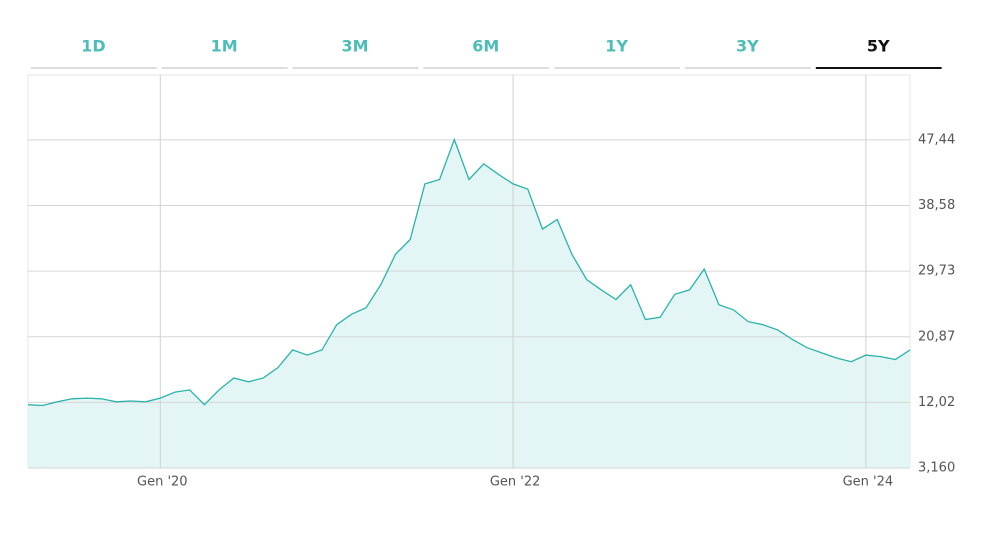  I want to click on y-tick-label: 20,87, so click(936, 336).